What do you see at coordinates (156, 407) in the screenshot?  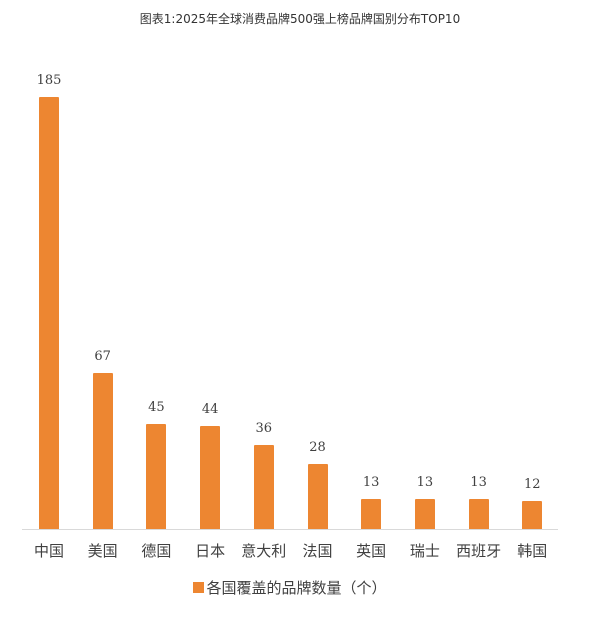 I see `data-label: 45` at bounding box center [156, 407].